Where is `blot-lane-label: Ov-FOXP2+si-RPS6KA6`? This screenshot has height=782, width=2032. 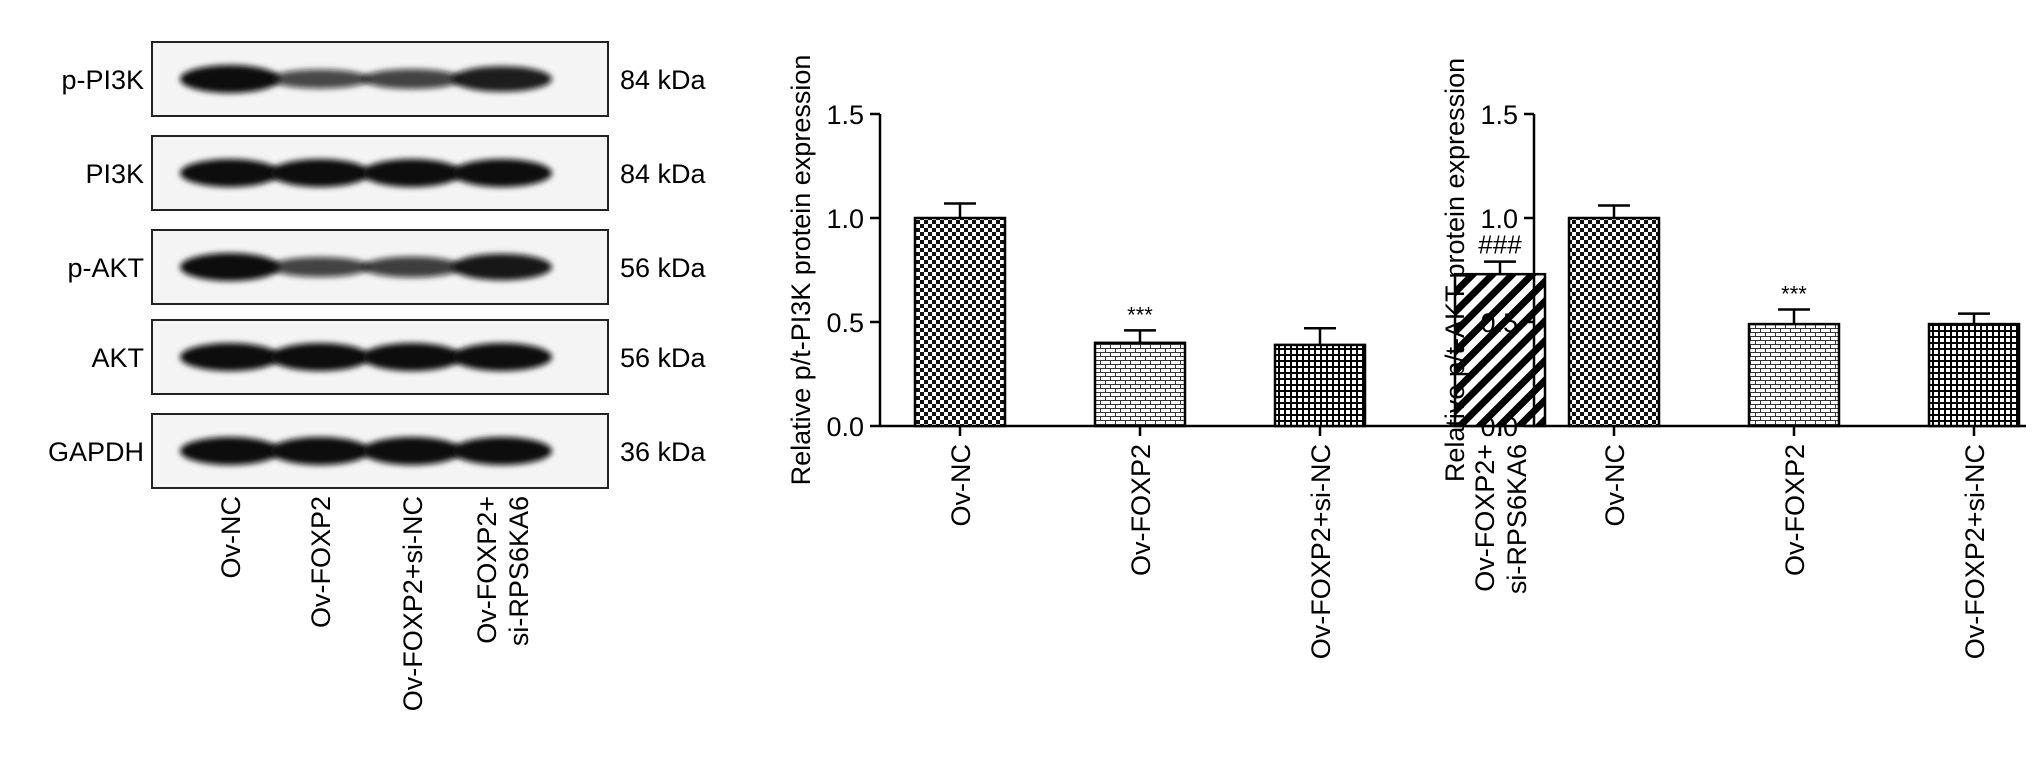
blot-lane-label: Ov-FOXP2+si-RPS6KA6 is located at coordinates (503, 571).